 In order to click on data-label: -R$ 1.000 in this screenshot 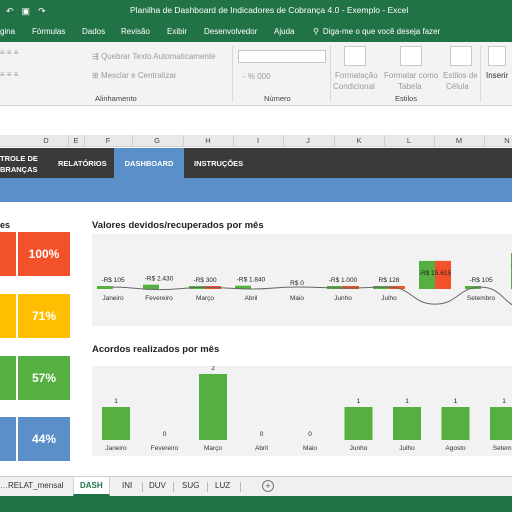, I will do `click(343, 280)`.